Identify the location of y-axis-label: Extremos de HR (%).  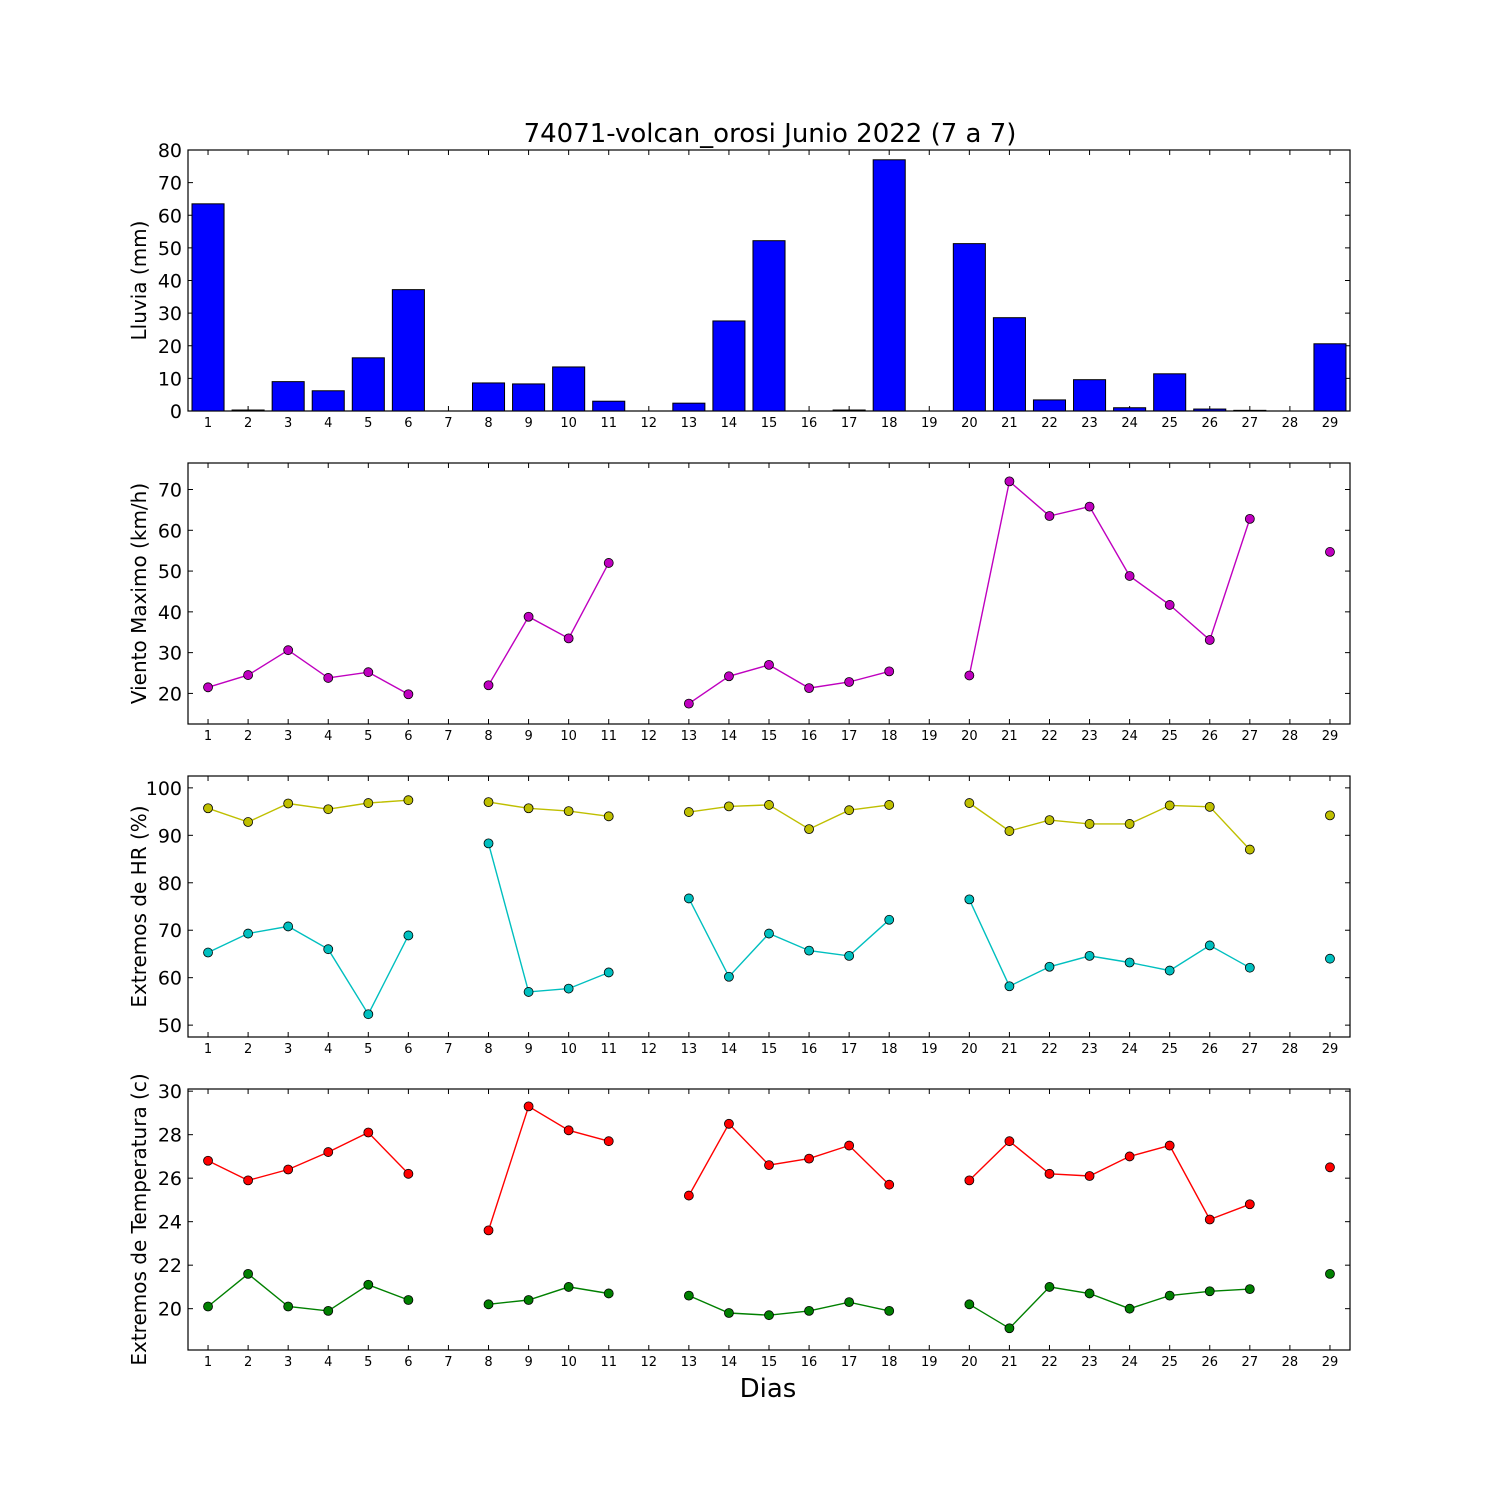
(139, 906).